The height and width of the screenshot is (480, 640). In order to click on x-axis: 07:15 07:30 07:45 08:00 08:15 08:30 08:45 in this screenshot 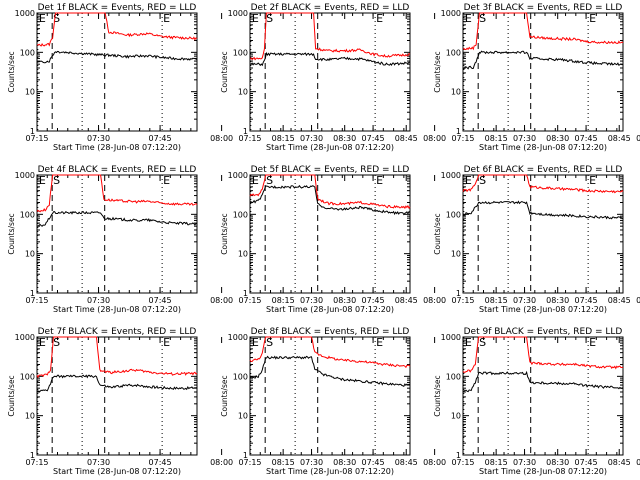, I will do `click(545, 78)`.